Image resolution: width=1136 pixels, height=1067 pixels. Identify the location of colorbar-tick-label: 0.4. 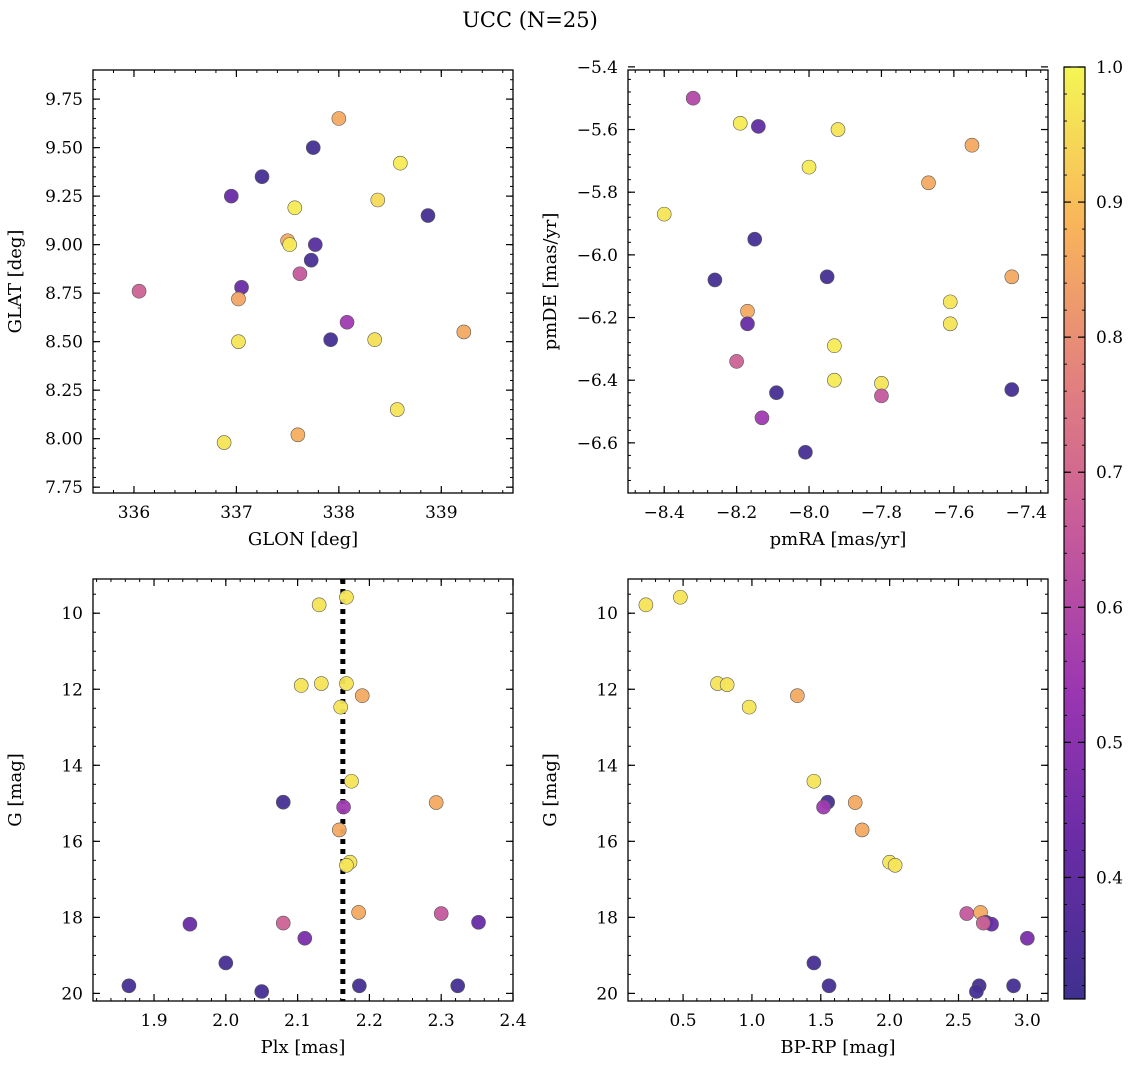
(1109, 878).